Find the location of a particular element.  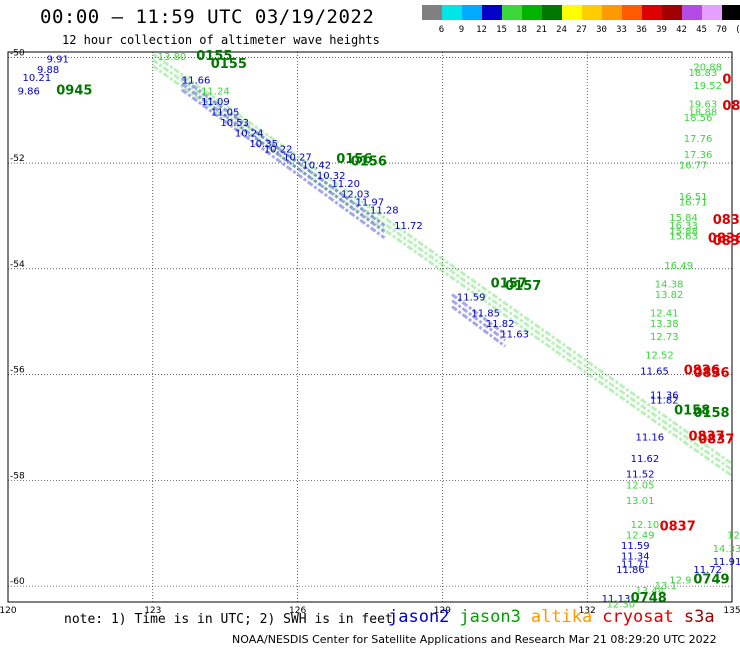

swh-label: 12.49 is located at coordinates (640, 536).